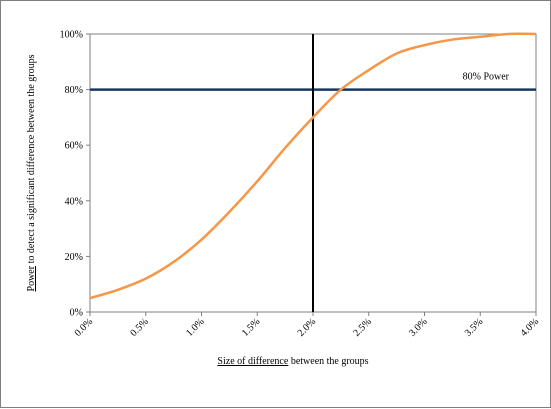 Image resolution: width=551 pixels, height=409 pixels. I want to click on x-tick-label: 1.0%, so click(195, 327).